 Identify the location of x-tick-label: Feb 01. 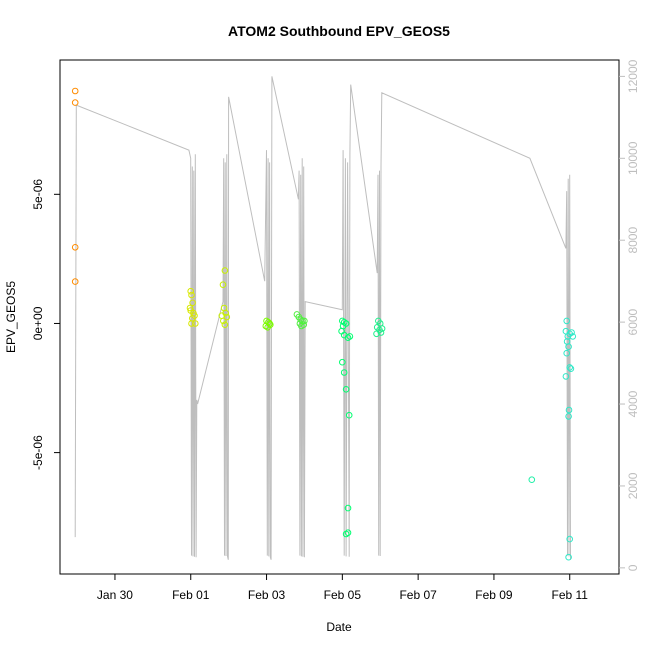
(191, 595).